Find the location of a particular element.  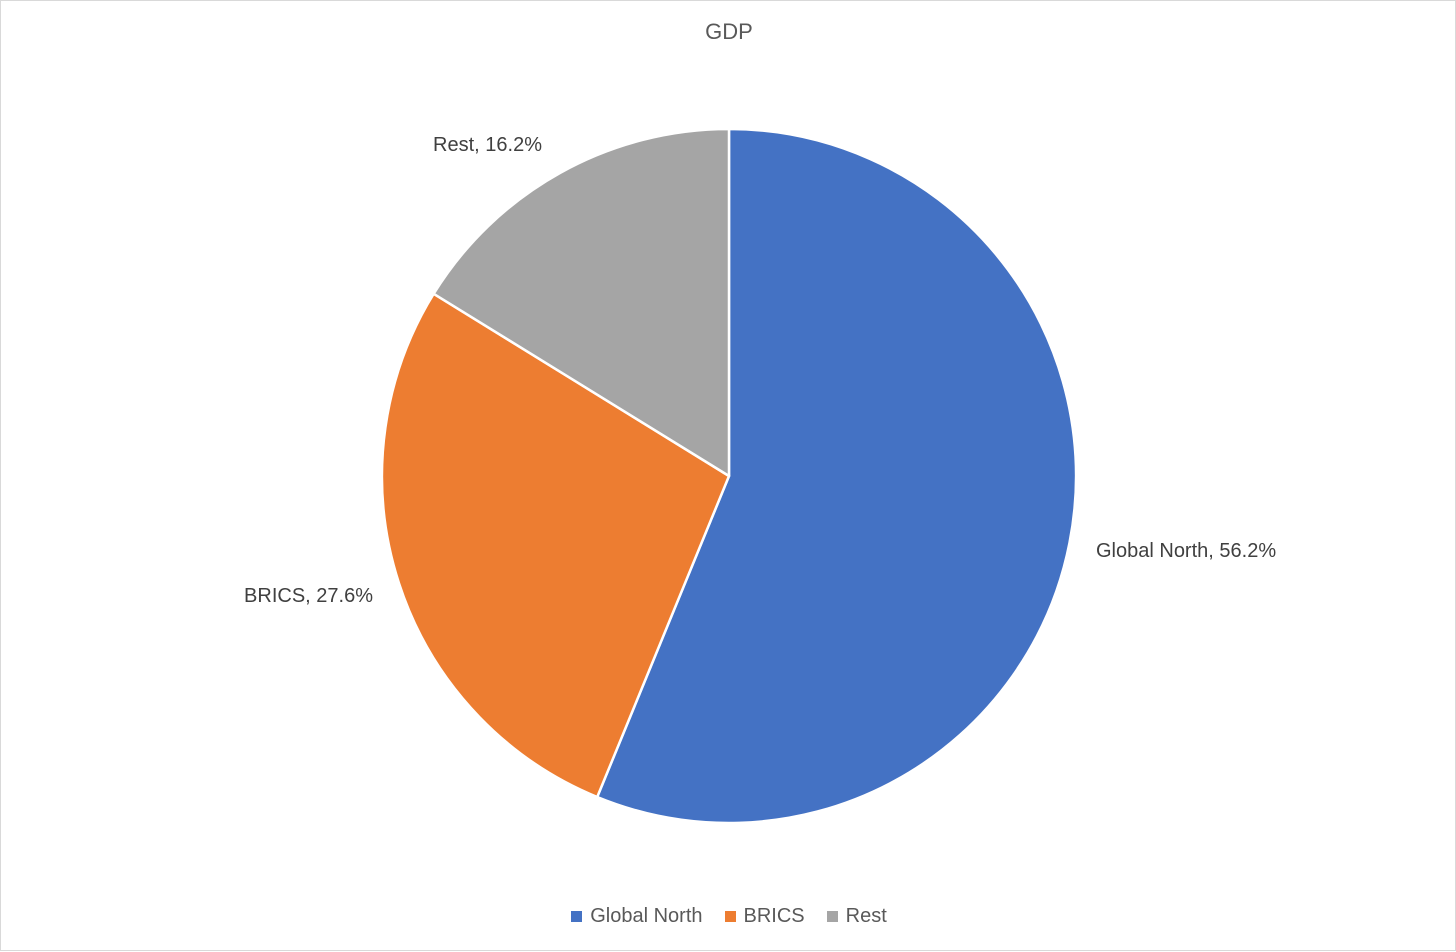

data-label-rest: Rest, 16.2% is located at coordinates (487, 145).